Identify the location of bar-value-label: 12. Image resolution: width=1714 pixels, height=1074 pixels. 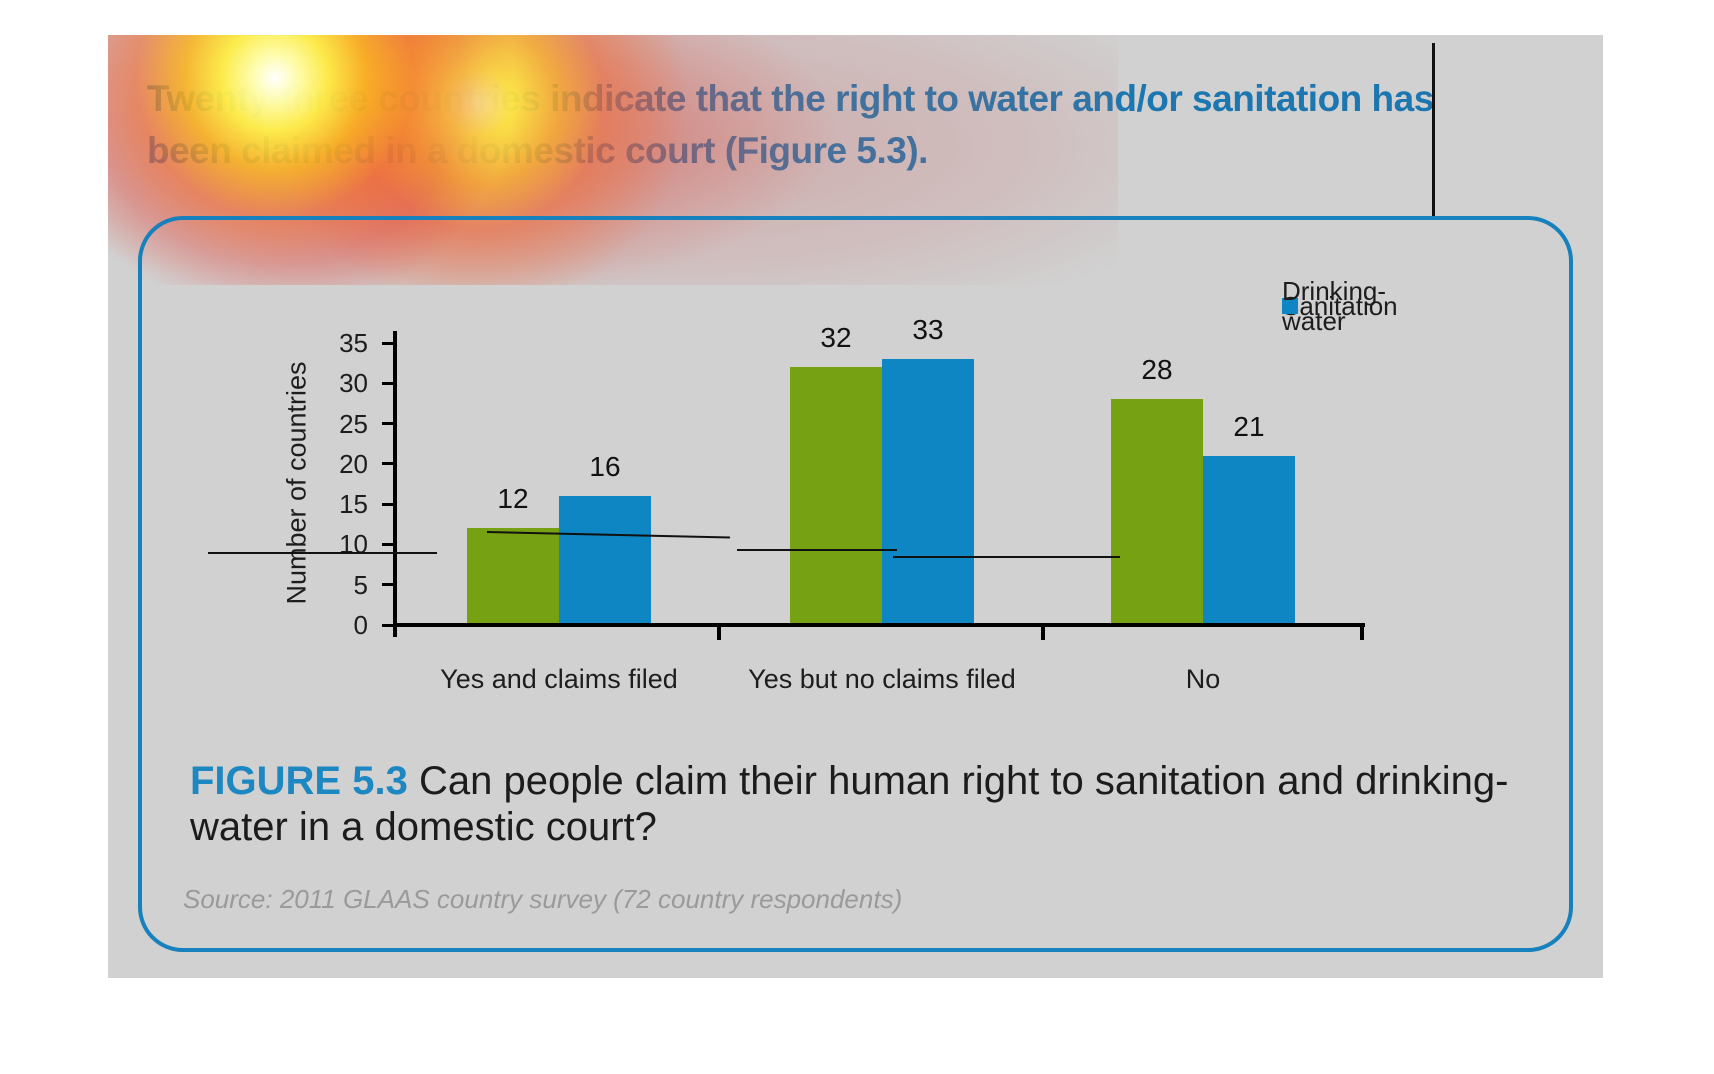
(513, 499).